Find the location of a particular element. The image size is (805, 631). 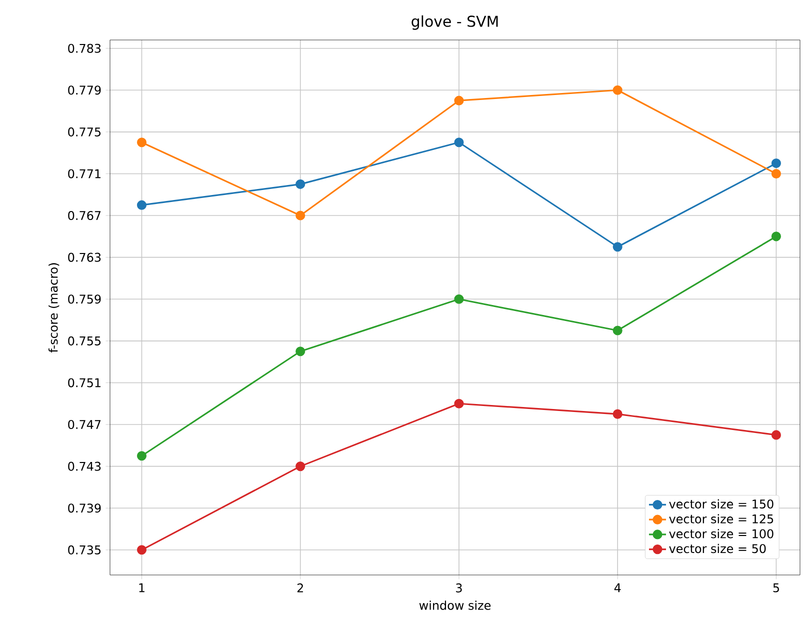

y-tick-label: 0.739 is located at coordinates (84, 508).